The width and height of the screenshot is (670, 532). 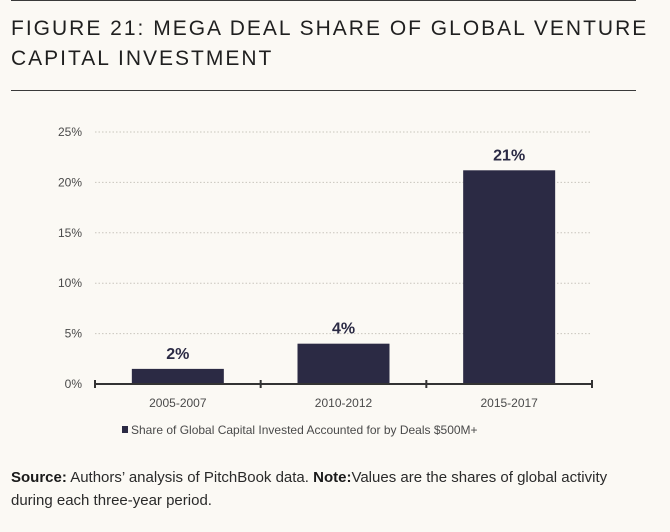 What do you see at coordinates (177, 354) in the screenshot?
I see `data-label: 2%` at bounding box center [177, 354].